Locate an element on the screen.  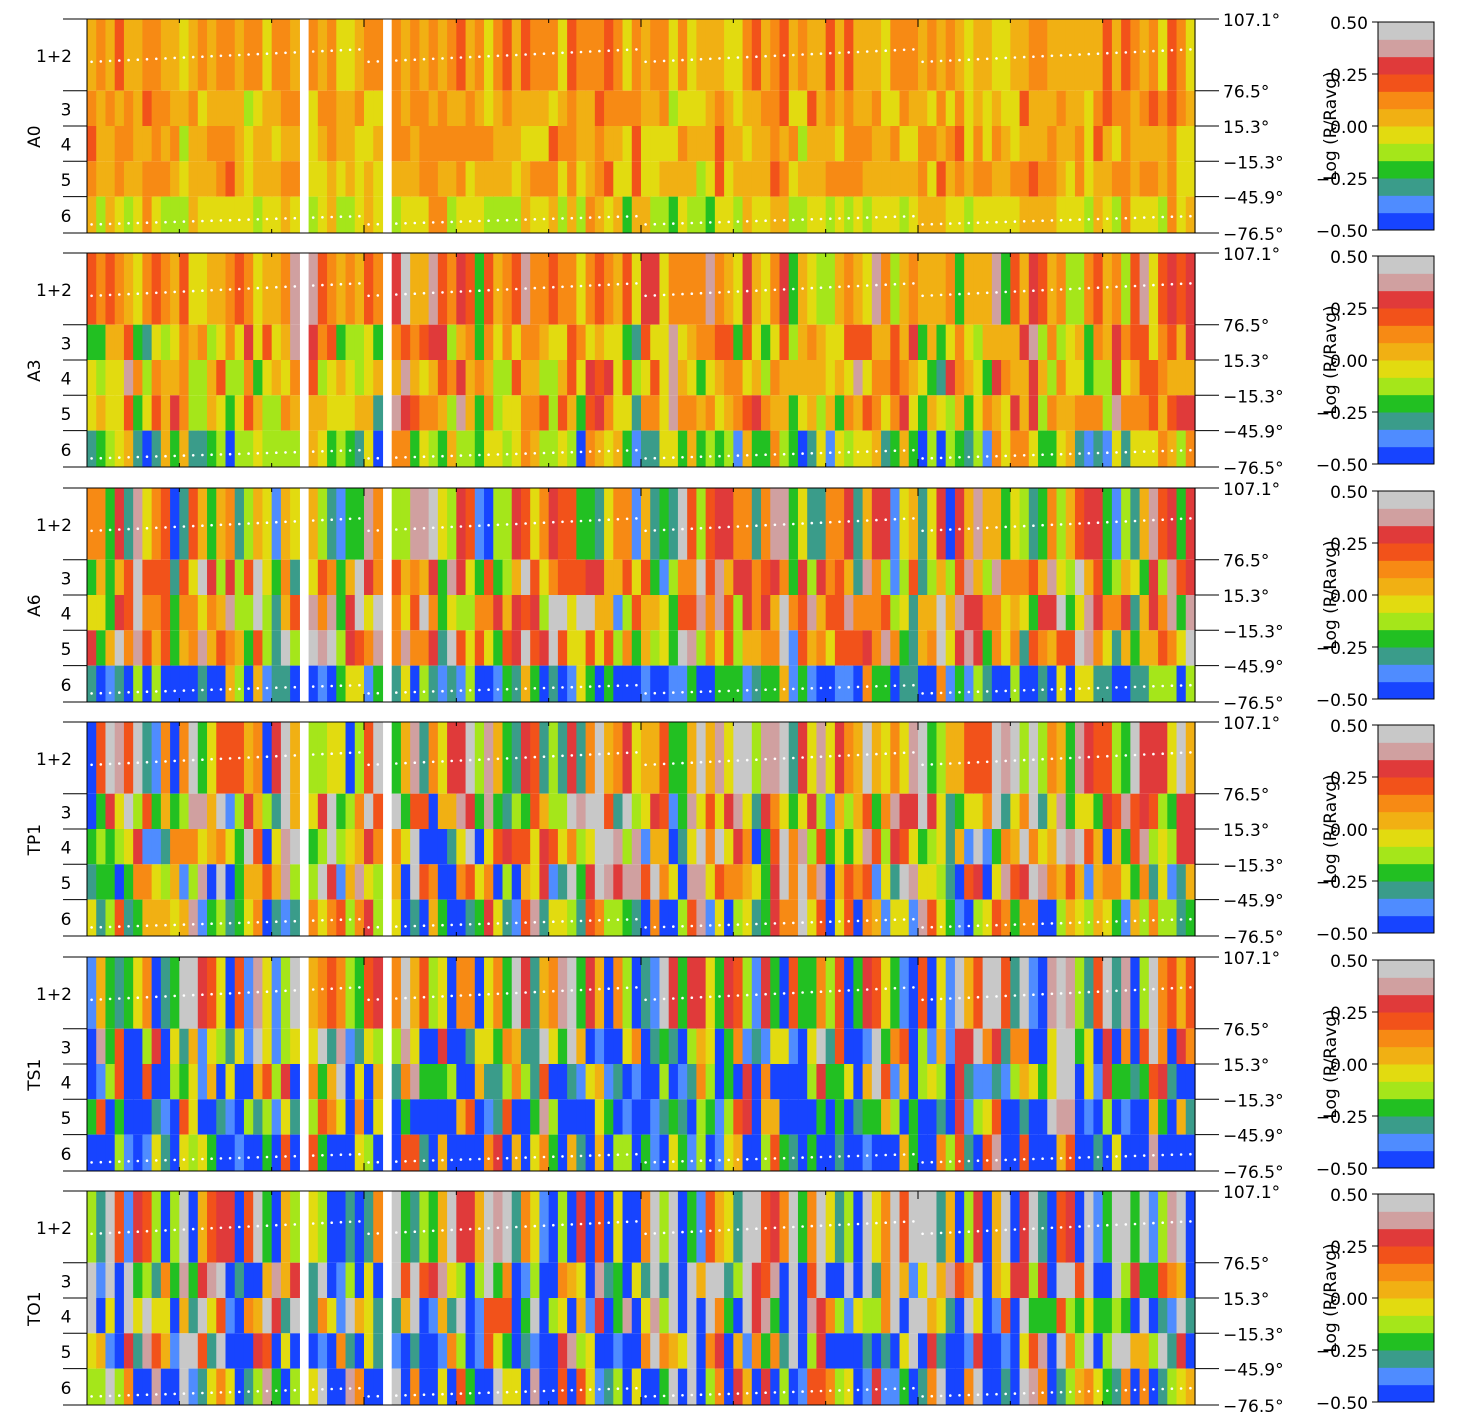
lat-tick-label: 107.1° is located at coordinates (1251, 21).